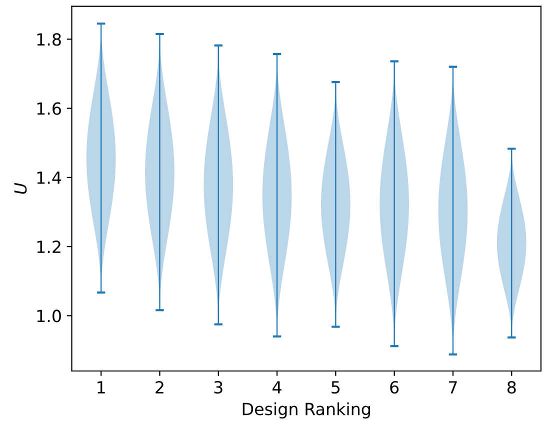 The height and width of the screenshot is (424, 552). Describe the element at coordinates (20, 188) in the screenshot. I see `y-axis-title: U` at that location.